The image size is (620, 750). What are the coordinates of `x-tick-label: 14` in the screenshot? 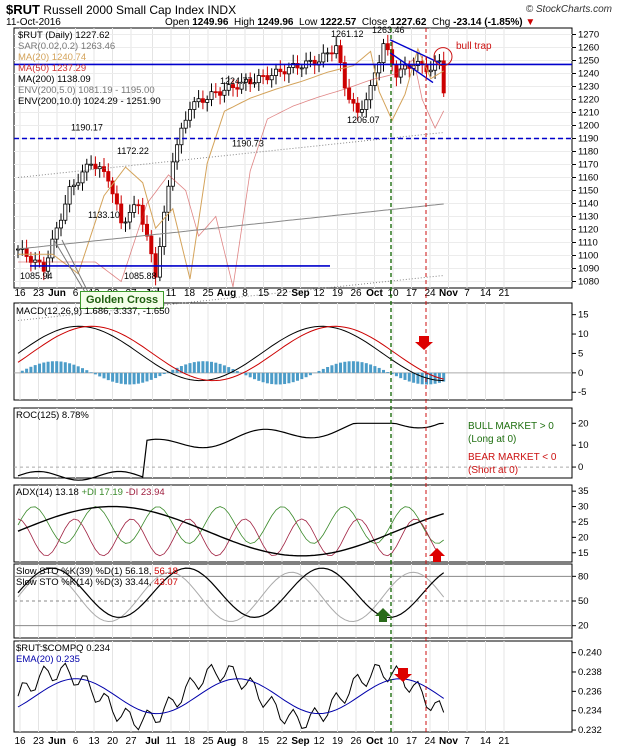 It's located at (486, 741).